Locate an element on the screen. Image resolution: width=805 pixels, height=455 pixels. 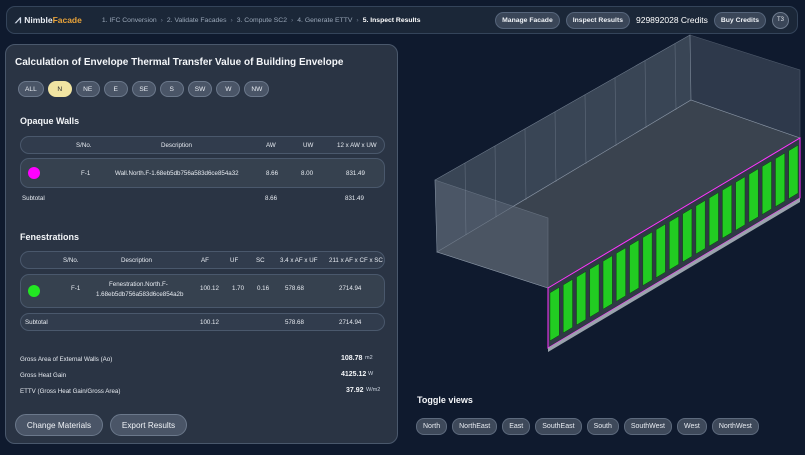
fenestration-sc: 0.16 is located at coordinates (263, 288).